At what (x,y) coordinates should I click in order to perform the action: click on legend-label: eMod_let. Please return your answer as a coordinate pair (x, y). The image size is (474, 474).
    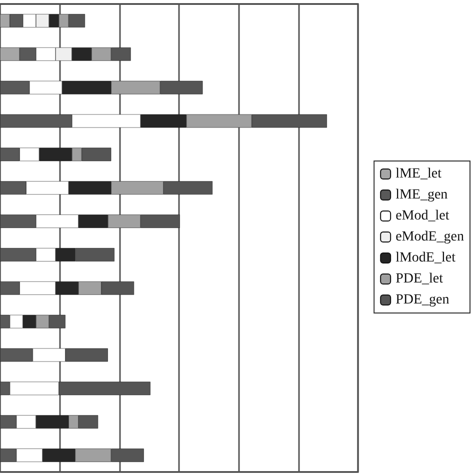
    Looking at the image, I should click on (423, 216).